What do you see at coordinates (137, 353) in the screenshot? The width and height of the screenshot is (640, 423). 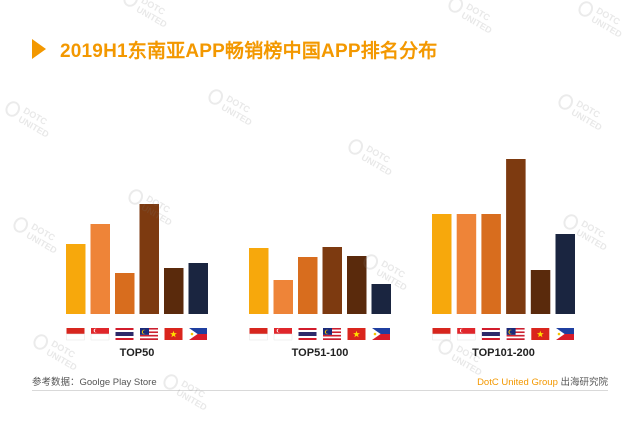 I see `chart-title: TOP50` at bounding box center [137, 353].